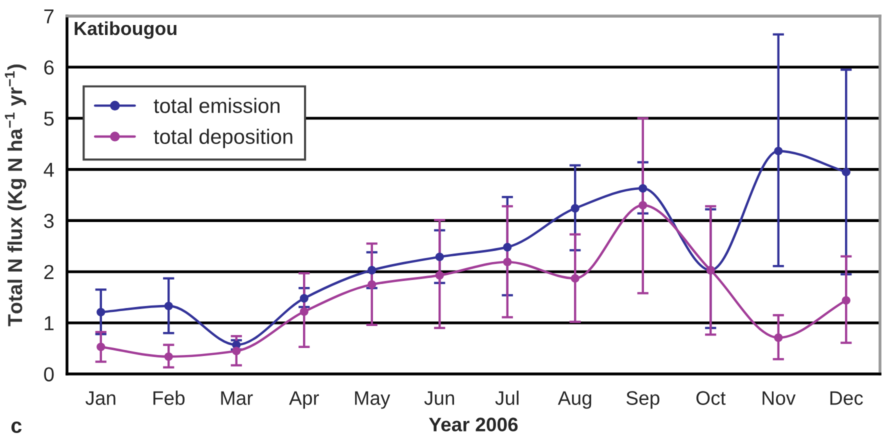  What do you see at coordinates (49, 374) in the screenshot?
I see `y-tick-label: 0` at bounding box center [49, 374].